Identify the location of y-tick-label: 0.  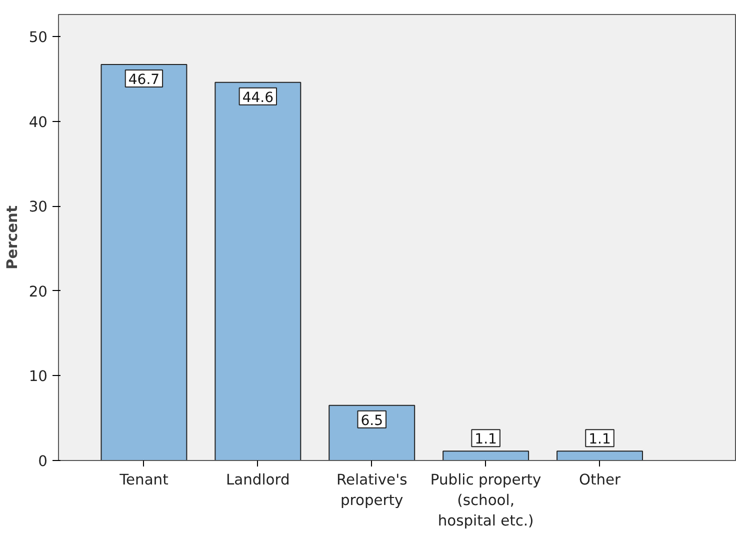
(43, 461).